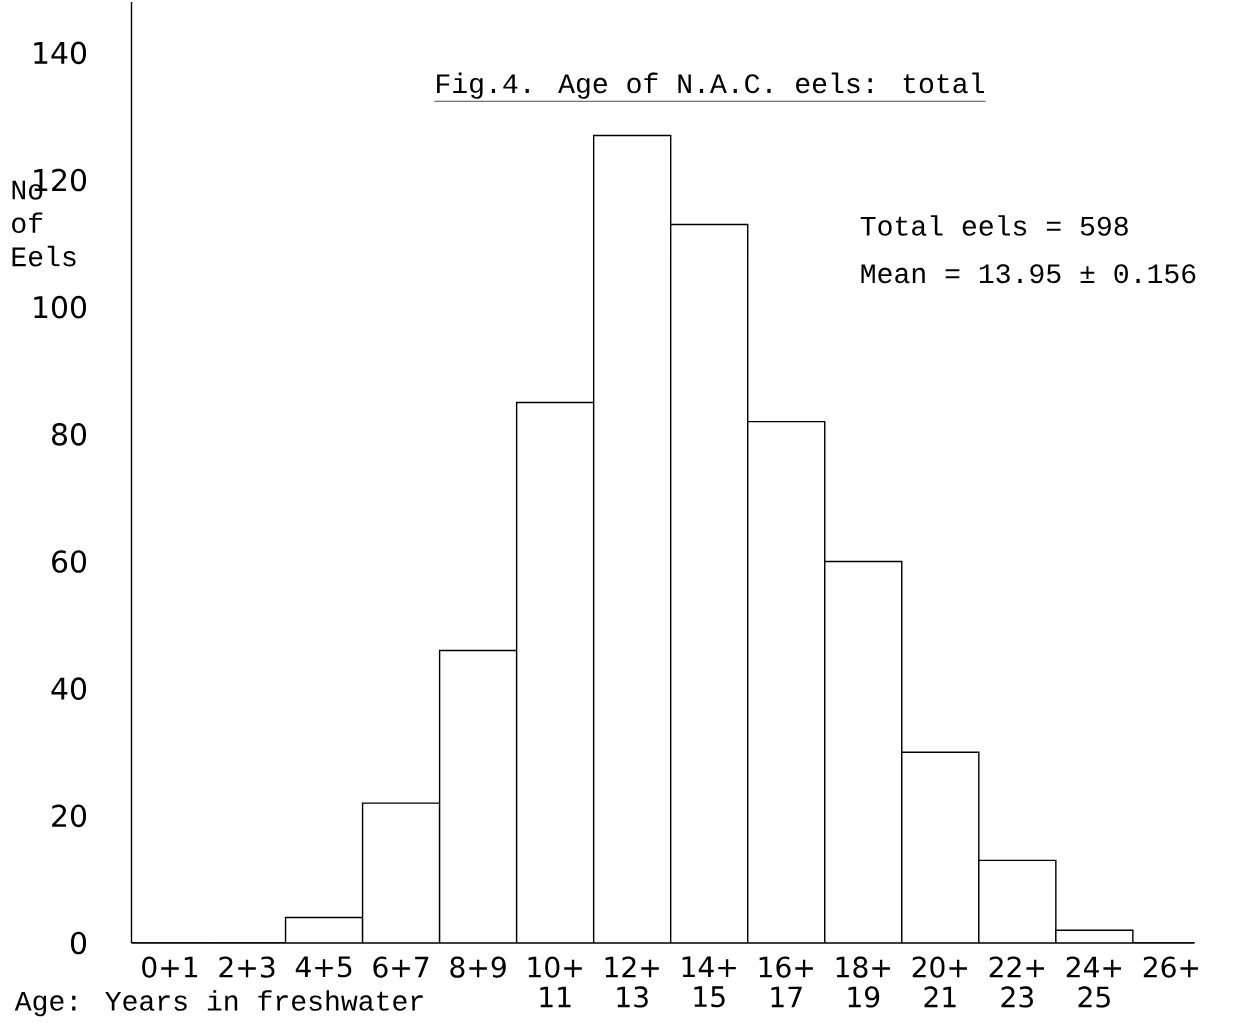  I want to click on x-tick-label: 6+7, so click(401, 967).